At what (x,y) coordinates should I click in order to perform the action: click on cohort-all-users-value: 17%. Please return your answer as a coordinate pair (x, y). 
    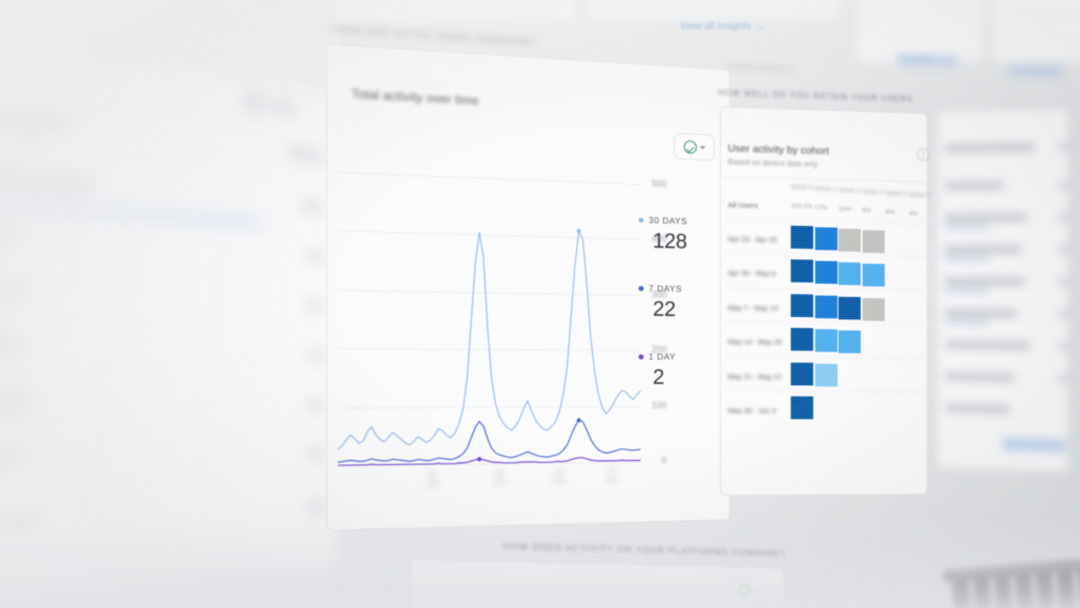
    Looking at the image, I should click on (821, 208).